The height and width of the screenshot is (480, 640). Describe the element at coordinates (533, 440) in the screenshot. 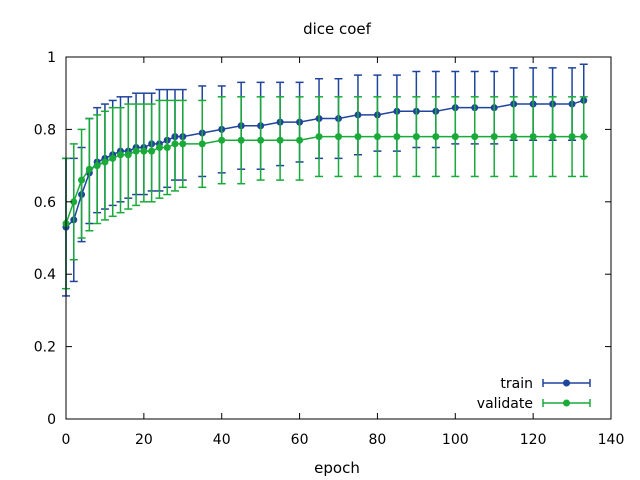

I see `x-tick-label: 120` at that location.